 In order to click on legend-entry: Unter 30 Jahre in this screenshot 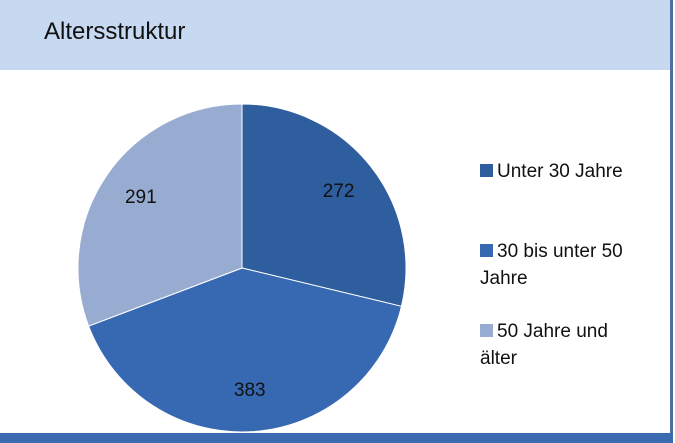, I will do `click(555, 171)`.